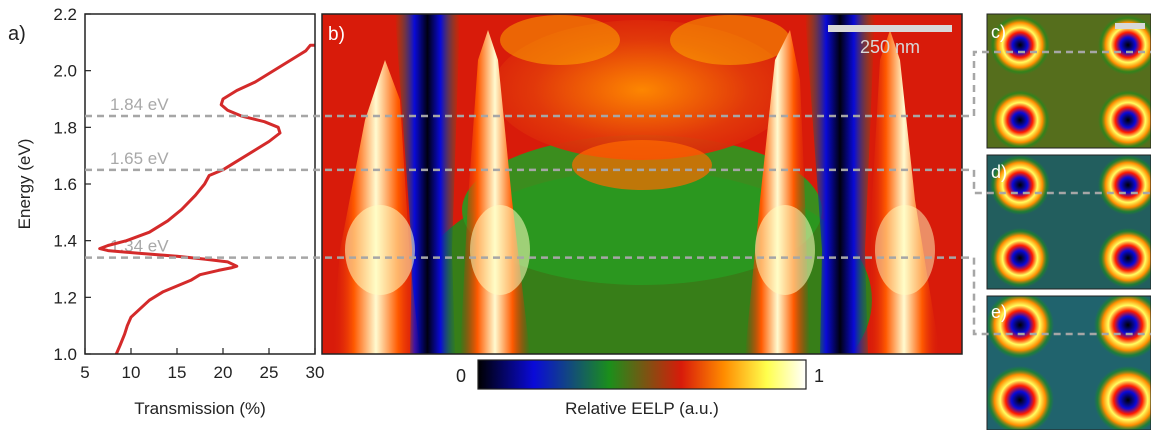 The height and width of the screenshot is (430, 1151). What do you see at coordinates (336, 34) in the screenshot?
I see `panel-b-label: b)` at bounding box center [336, 34].